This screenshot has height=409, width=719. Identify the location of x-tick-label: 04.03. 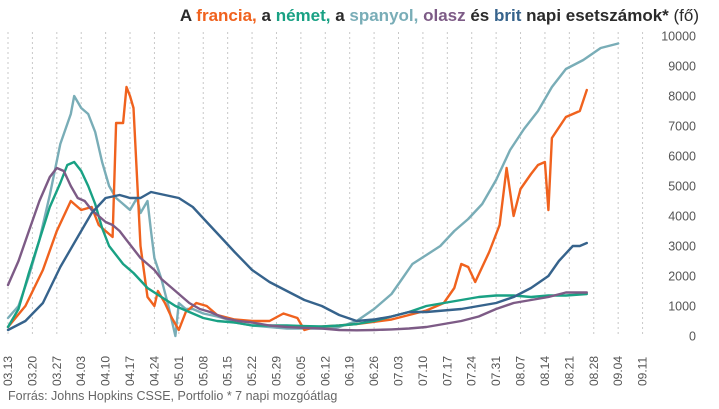
(81, 371).